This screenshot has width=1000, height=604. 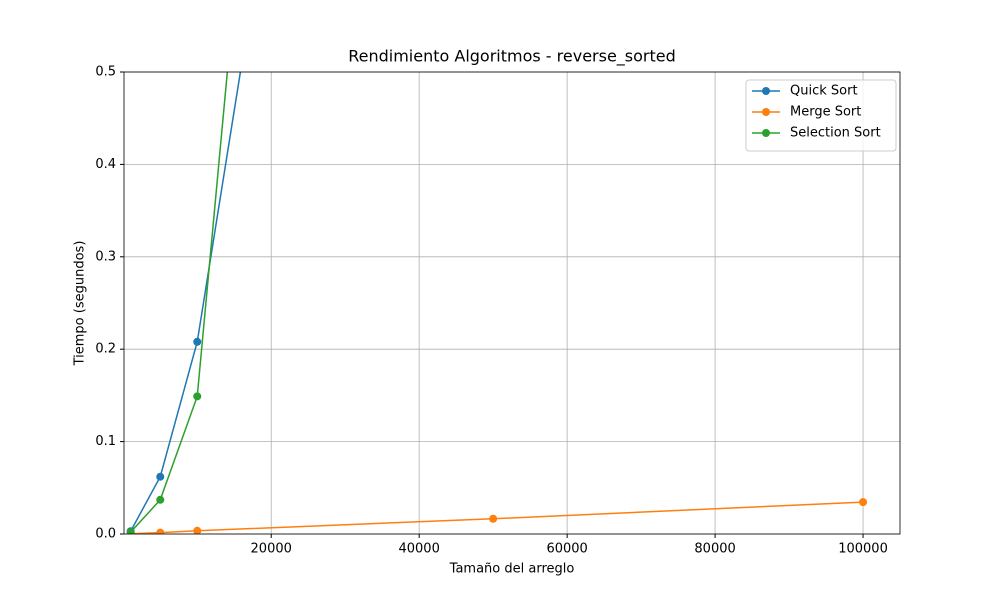 What do you see at coordinates (512, 569) in the screenshot?
I see `x-axis-label: Tamaño del arreglo` at bounding box center [512, 569].